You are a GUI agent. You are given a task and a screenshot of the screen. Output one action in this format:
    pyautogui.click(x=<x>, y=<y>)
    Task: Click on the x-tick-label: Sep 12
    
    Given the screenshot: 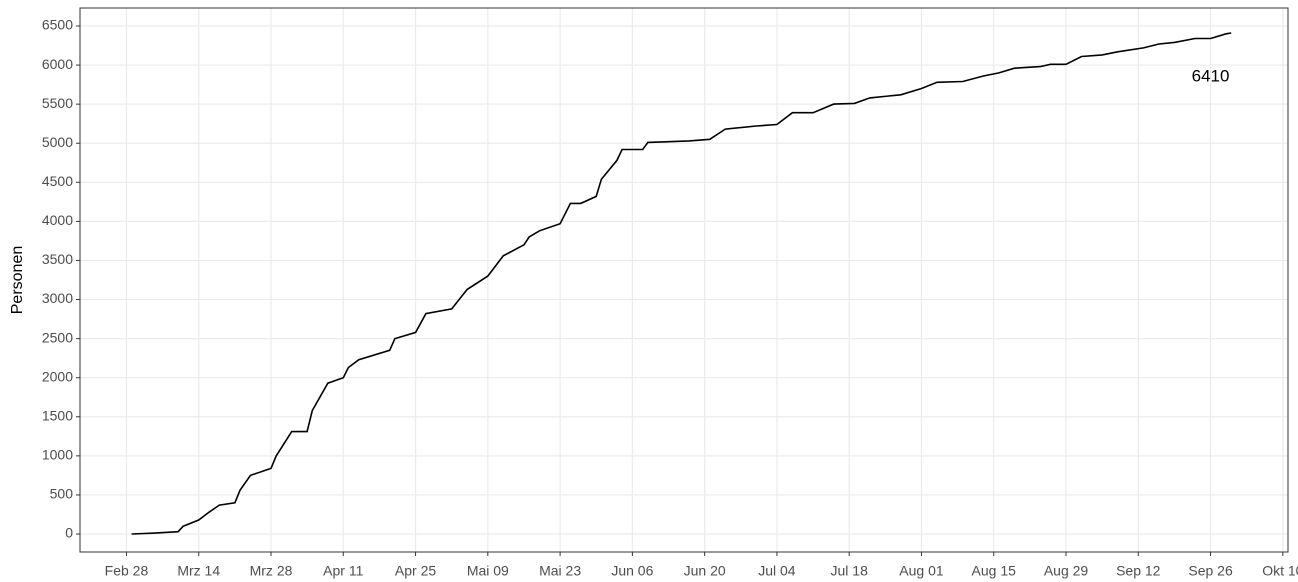 What is the action you would take?
    pyautogui.click(x=1138, y=571)
    